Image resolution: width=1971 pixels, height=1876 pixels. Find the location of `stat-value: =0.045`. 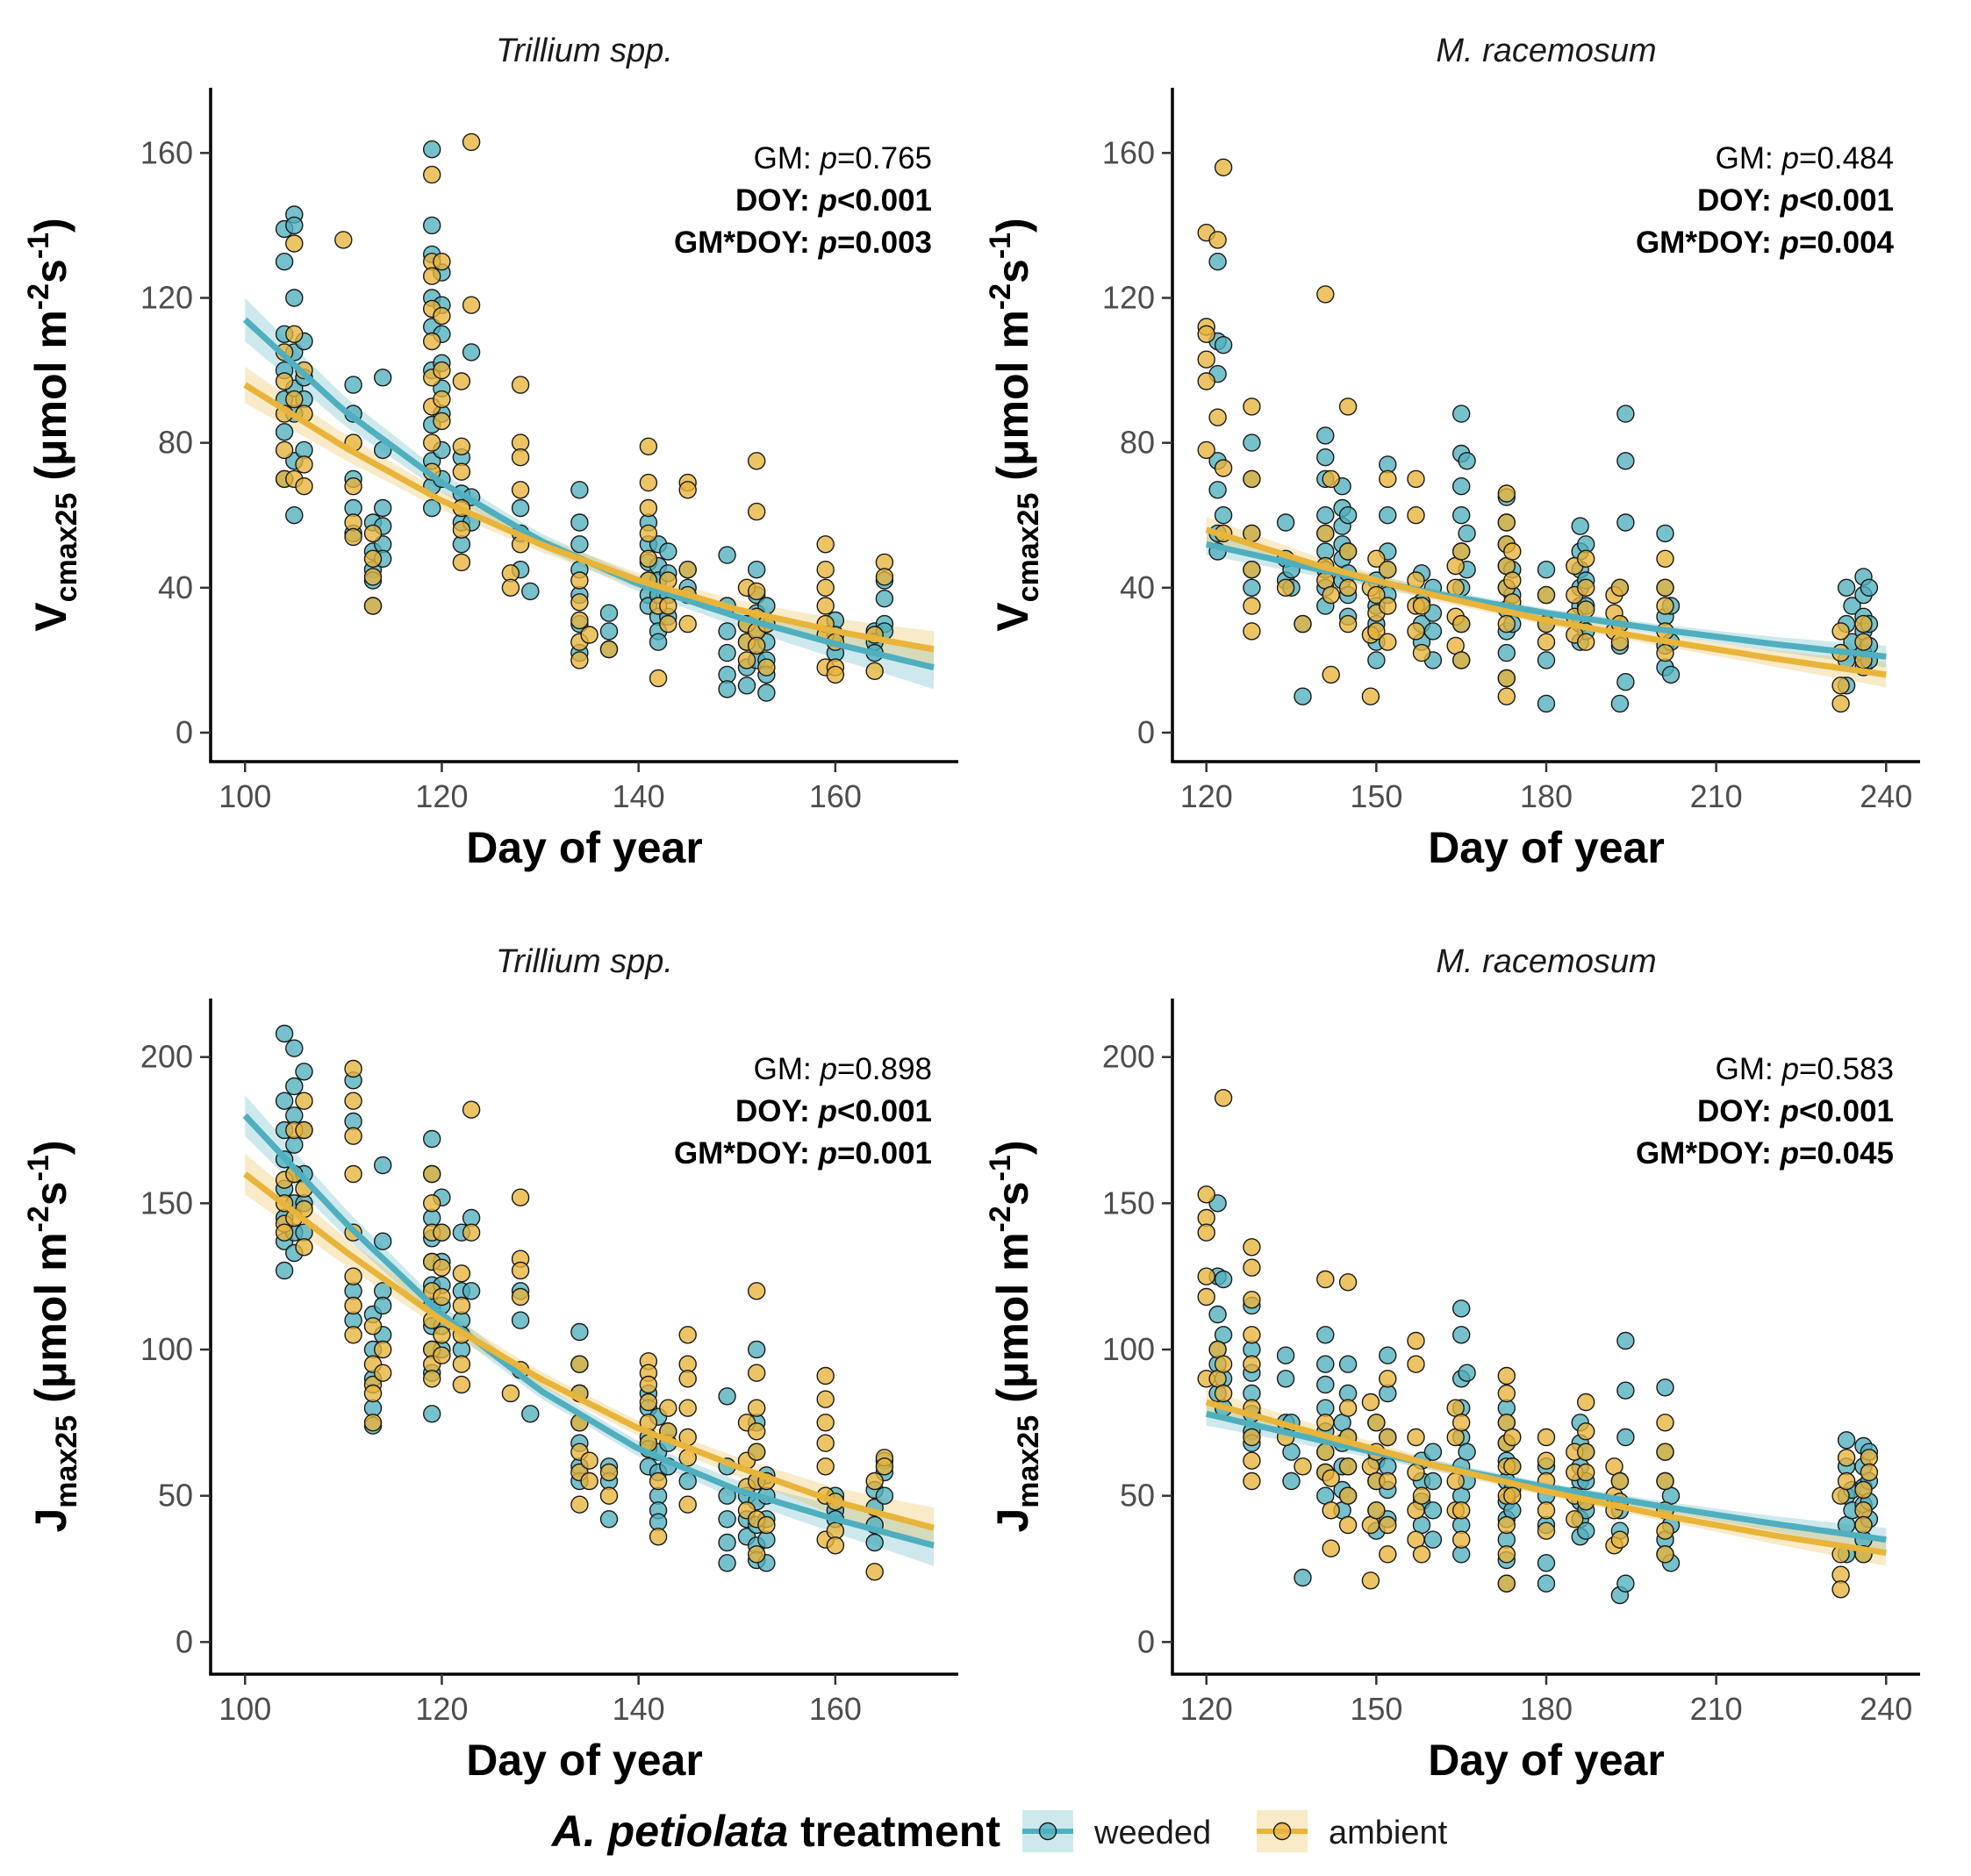

stat-value: =0.045 is located at coordinates (1846, 1153).